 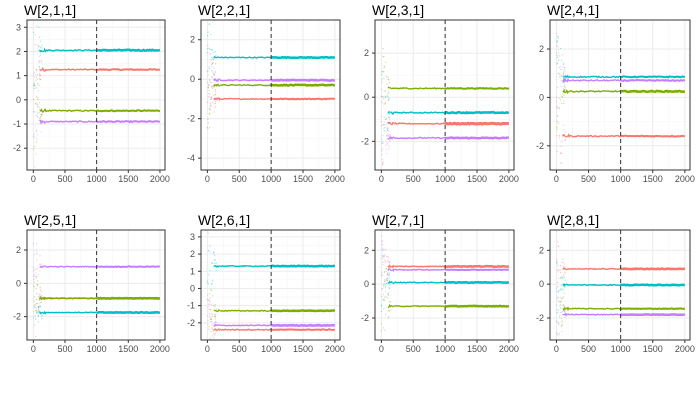 What do you see at coordinates (566, 92) in the screenshot?
I see `trace-line-early` at bounding box center [566, 92].